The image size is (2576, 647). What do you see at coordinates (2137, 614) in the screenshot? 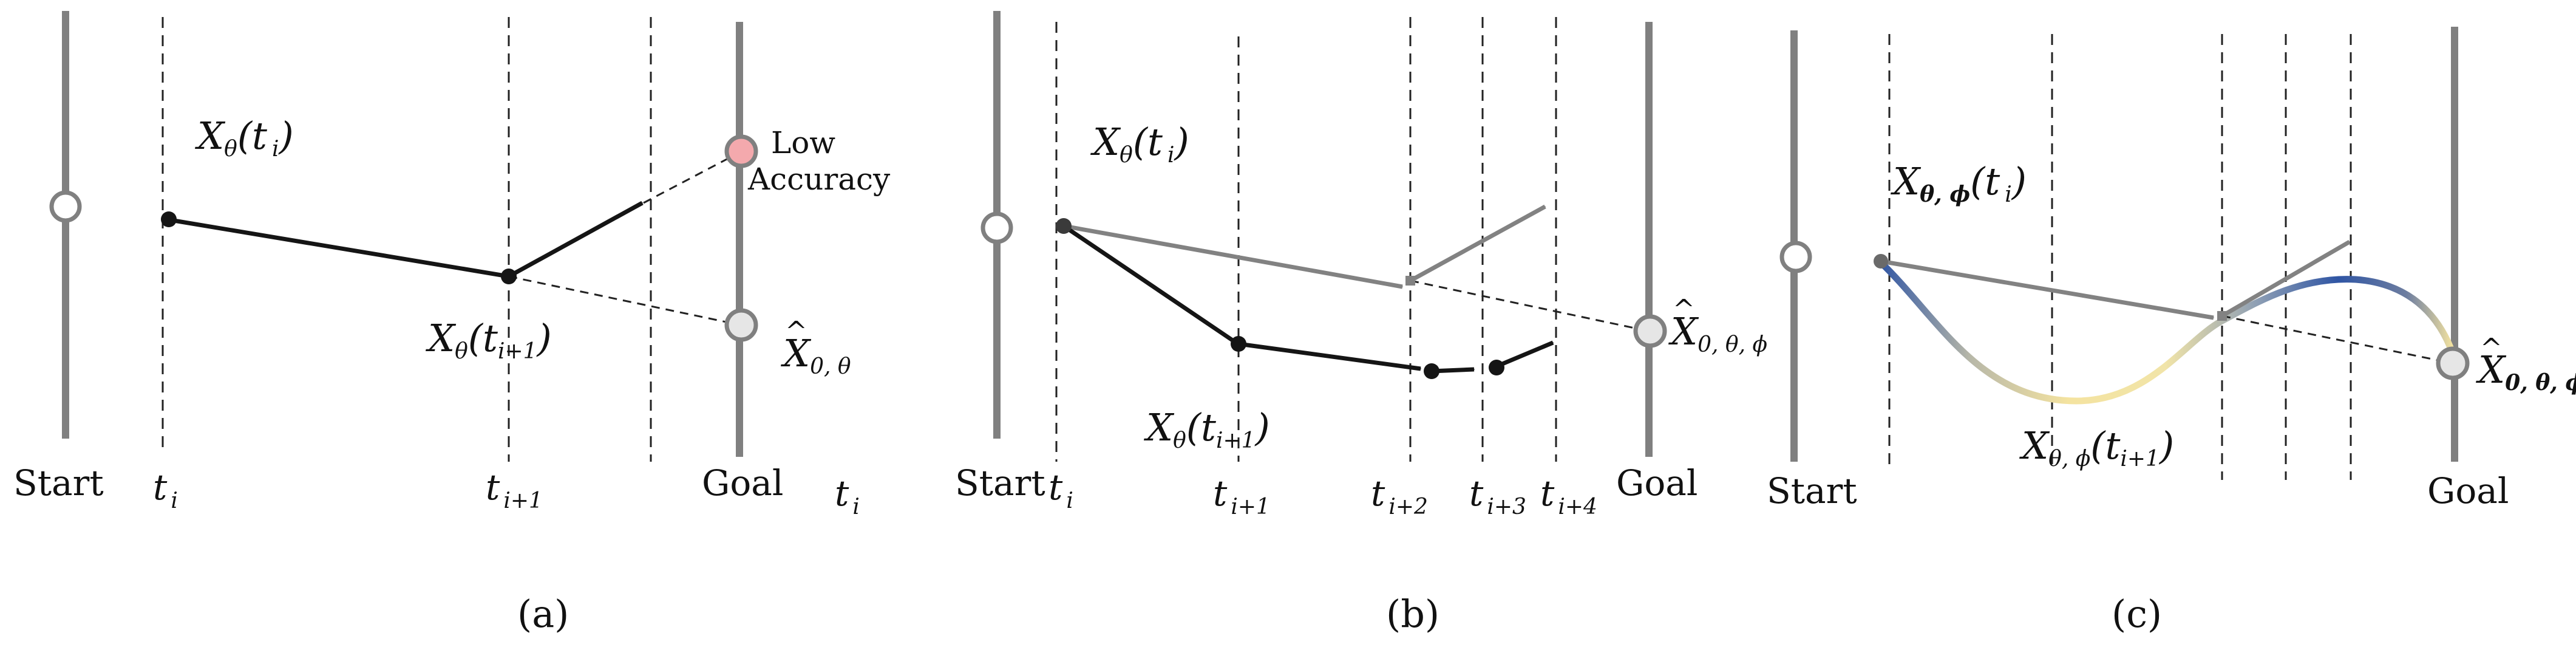
I see `caption-c: (c)` at bounding box center [2137, 614].